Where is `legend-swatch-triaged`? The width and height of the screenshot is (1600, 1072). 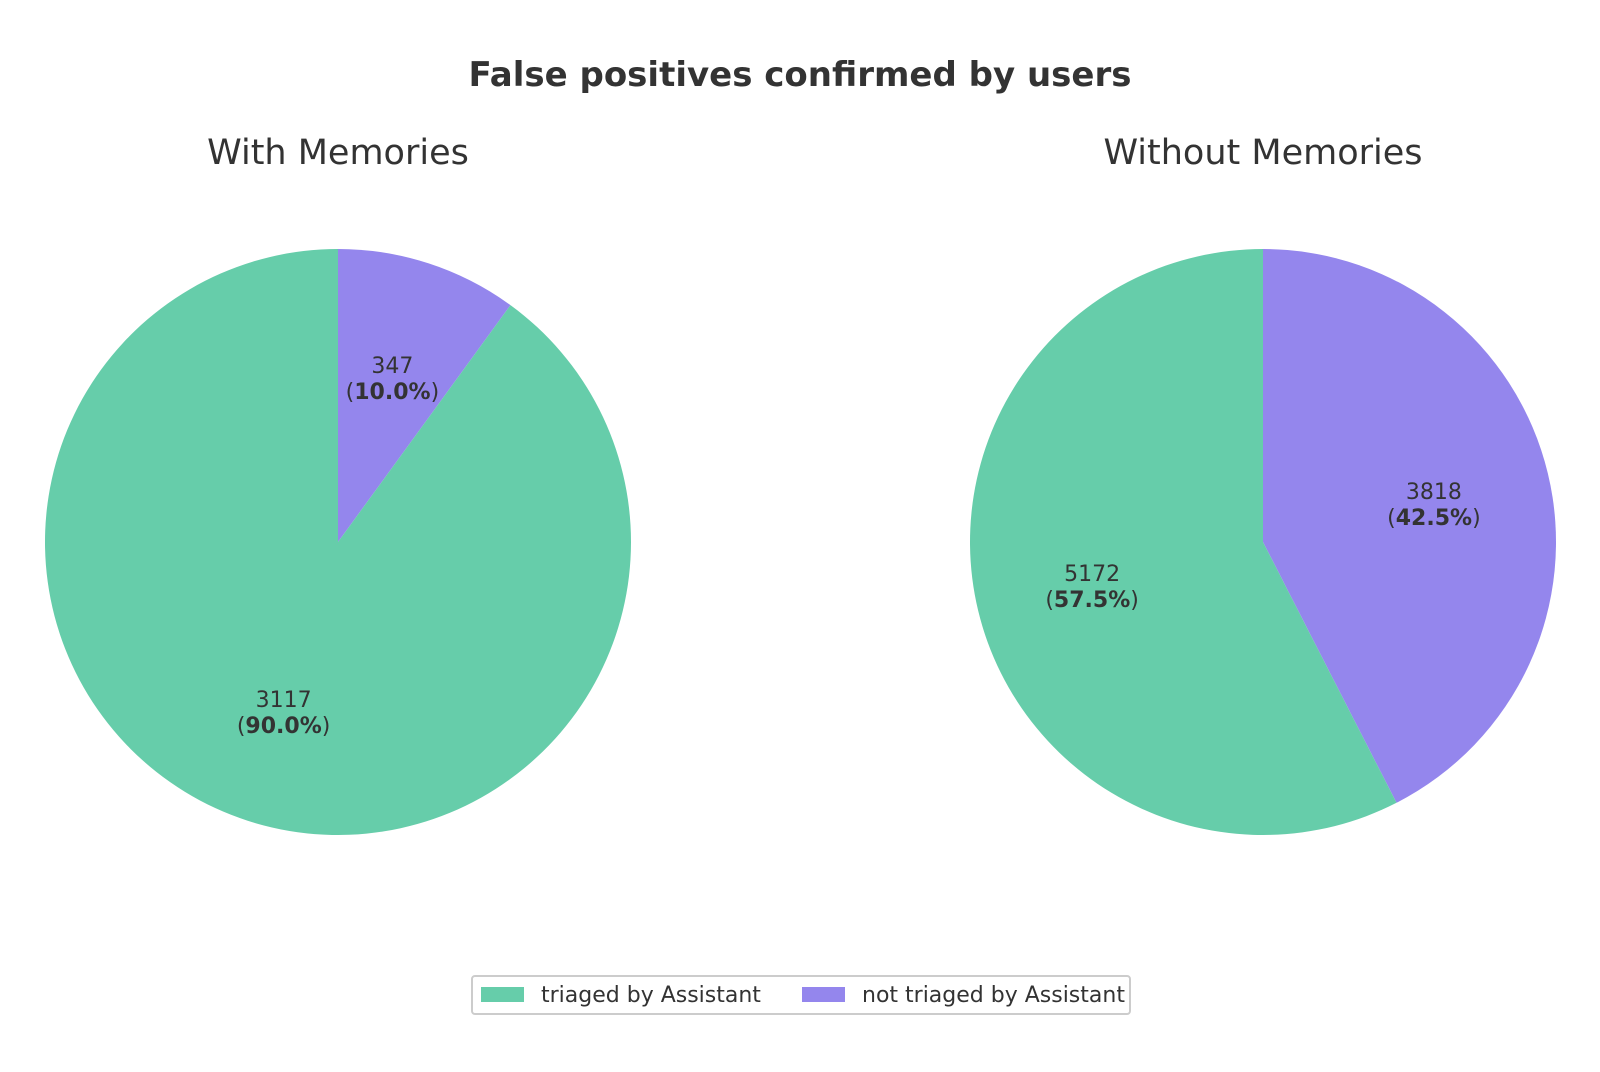 legend-swatch-triaged is located at coordinates (502, 994).